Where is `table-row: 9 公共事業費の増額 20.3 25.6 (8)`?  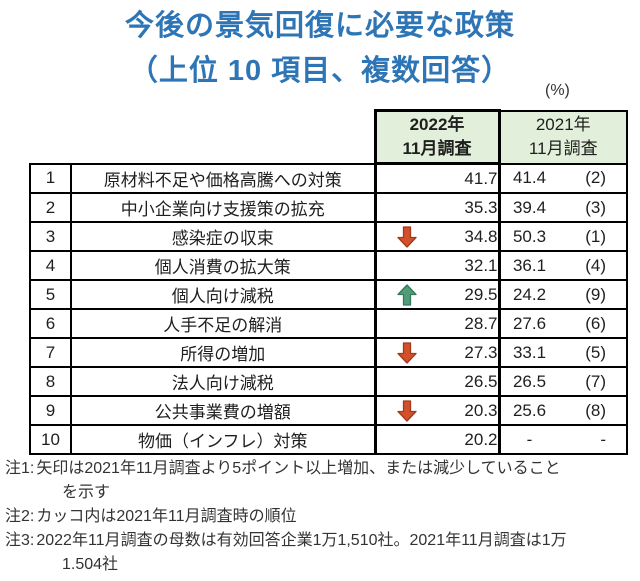
table-row: 9 公共事業費の増額 20.3 25.6 (8) is located at coordinates (328, 410).